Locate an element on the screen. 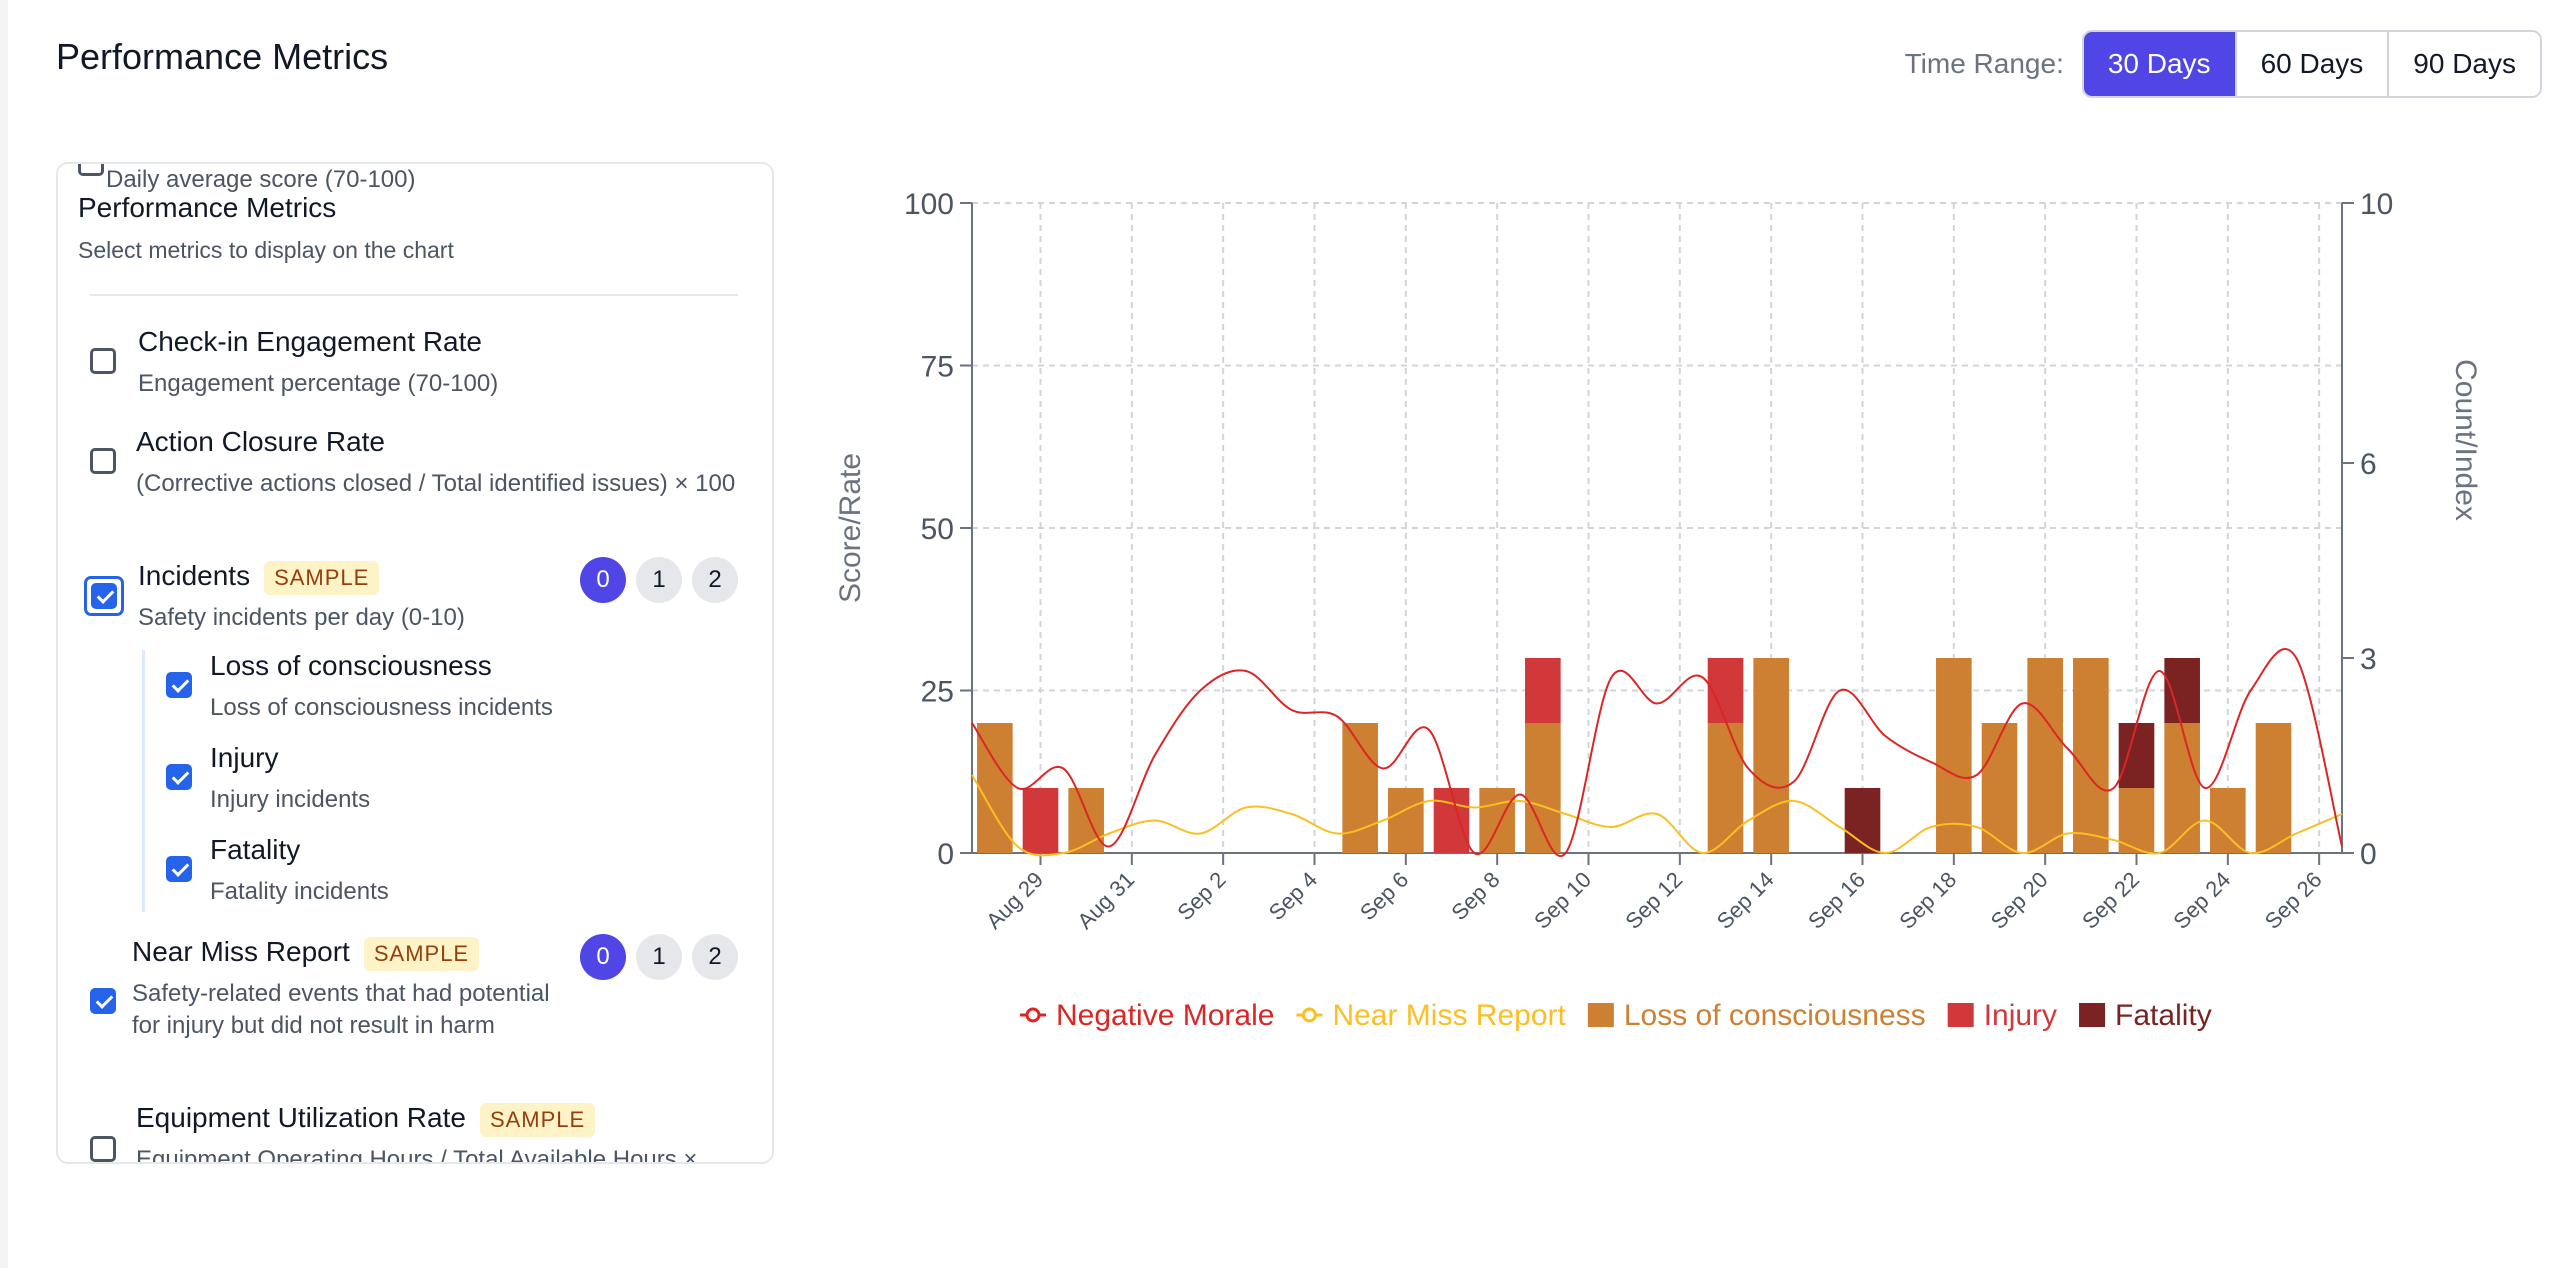 The width and height of the screenshot is (2556, 1268). x-axis-tick-label: Sep 22 is located at coordinates (2110, 900).